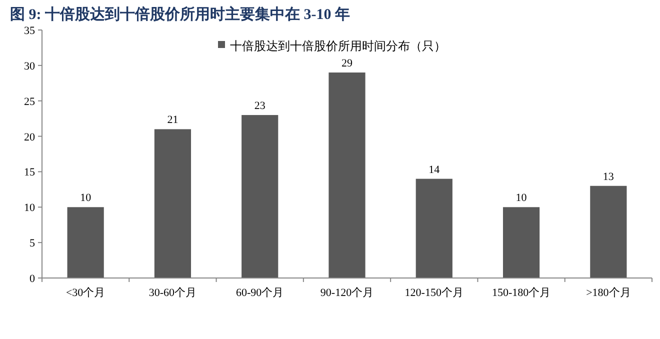  I want to click on legend-label: 十倍股达到十倍股价所用时间分布（只）, so click(338, 46).